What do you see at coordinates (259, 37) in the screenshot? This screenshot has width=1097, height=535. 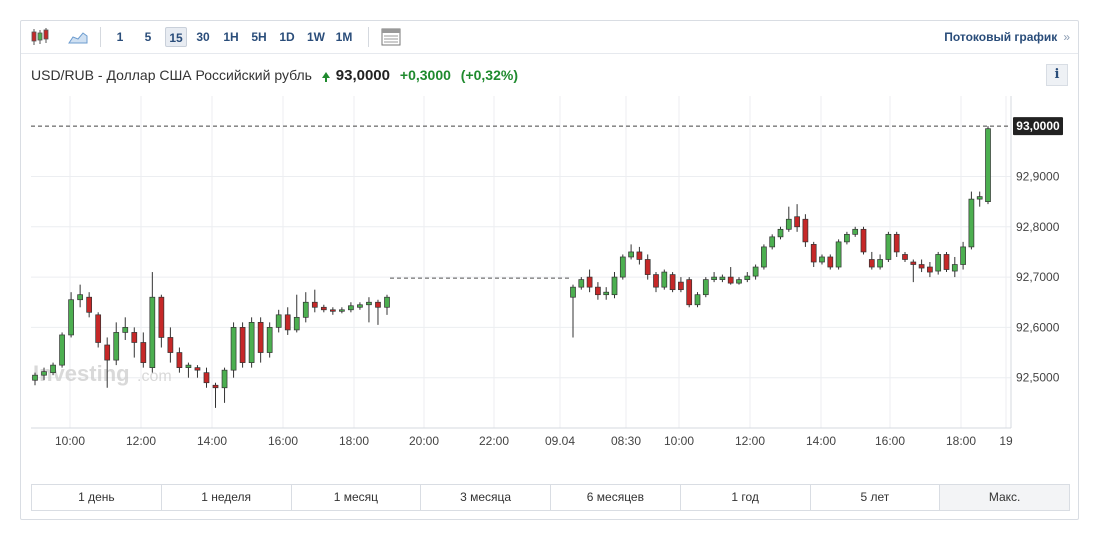 I see `interval-5h: 5H` at bounding box center [259, 37].